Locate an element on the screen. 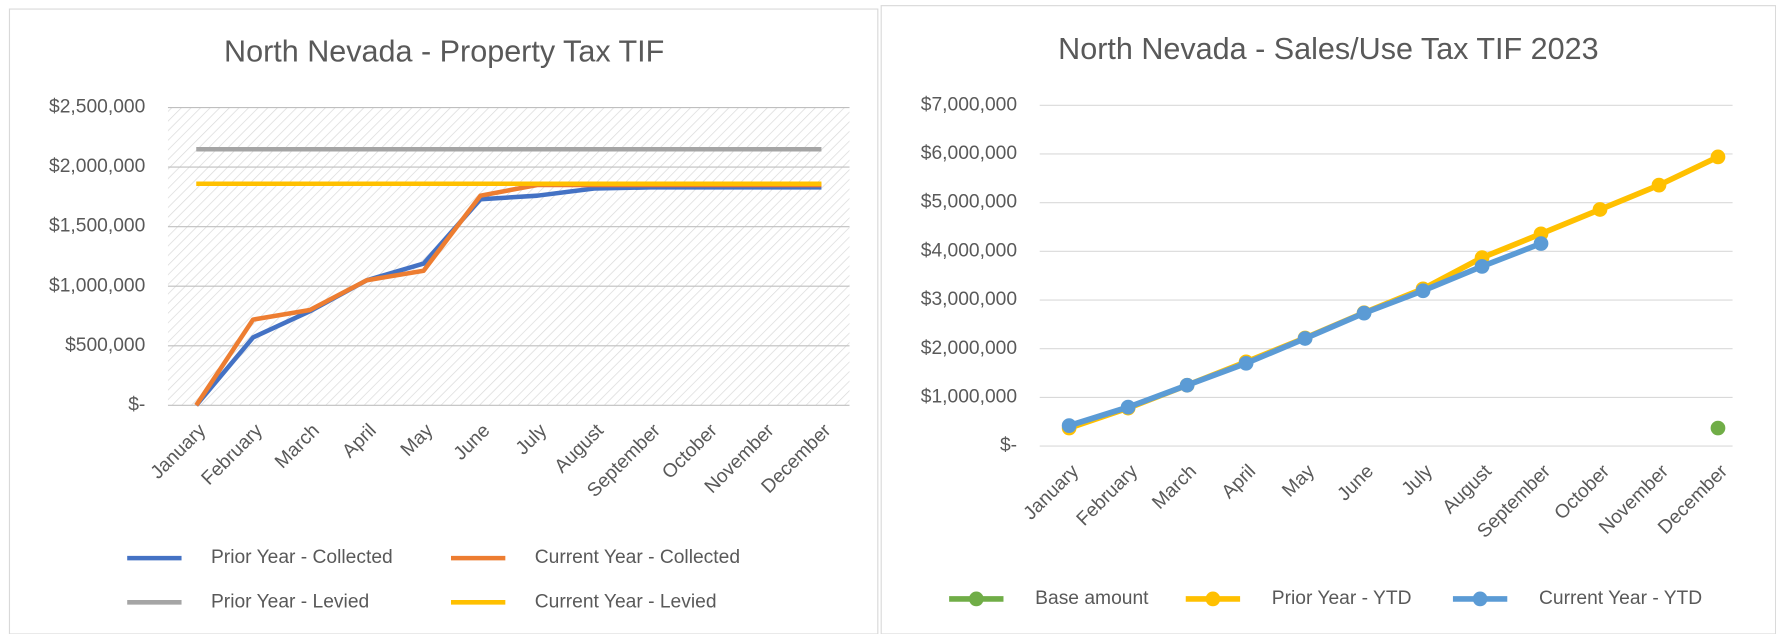  y-tick-label: $500,000 is located at coordinates (105, 345).